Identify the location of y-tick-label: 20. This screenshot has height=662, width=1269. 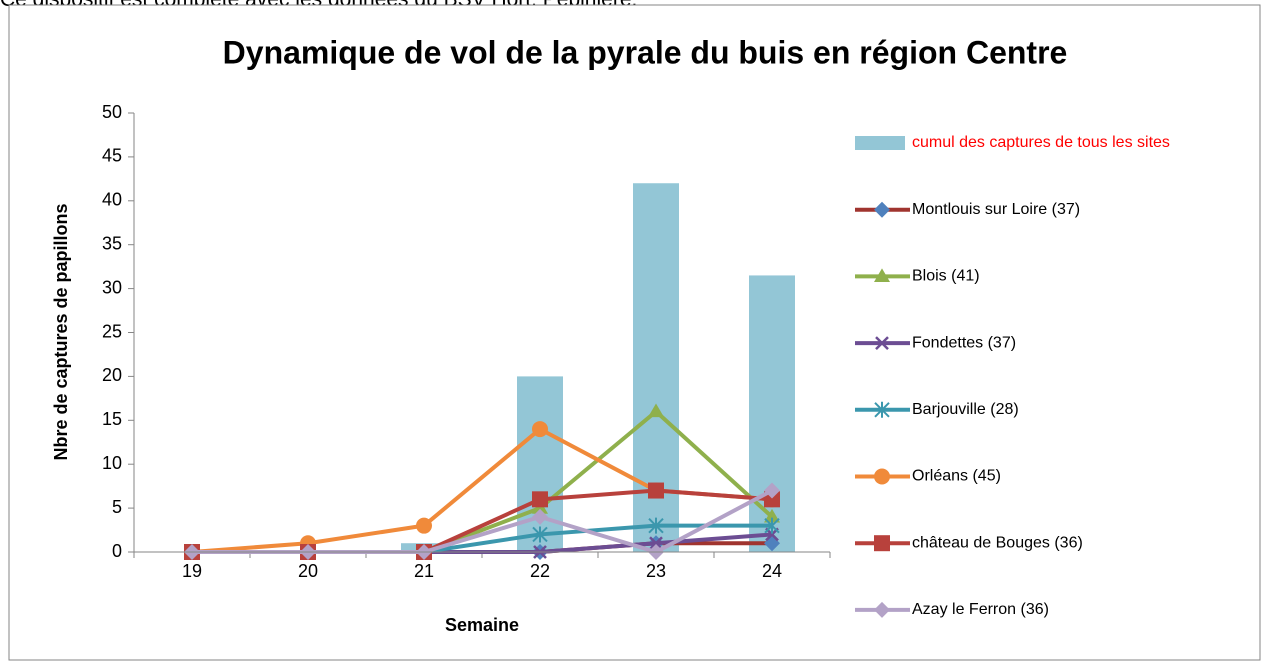
(112, 375).